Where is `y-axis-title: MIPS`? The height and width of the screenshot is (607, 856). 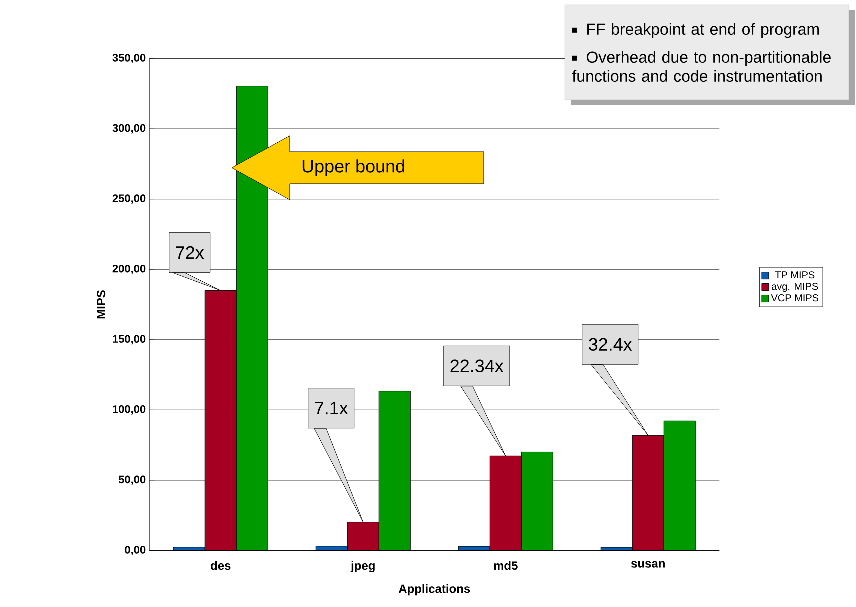 y-axis-title: MIPS is located at coordinates (101, 304).